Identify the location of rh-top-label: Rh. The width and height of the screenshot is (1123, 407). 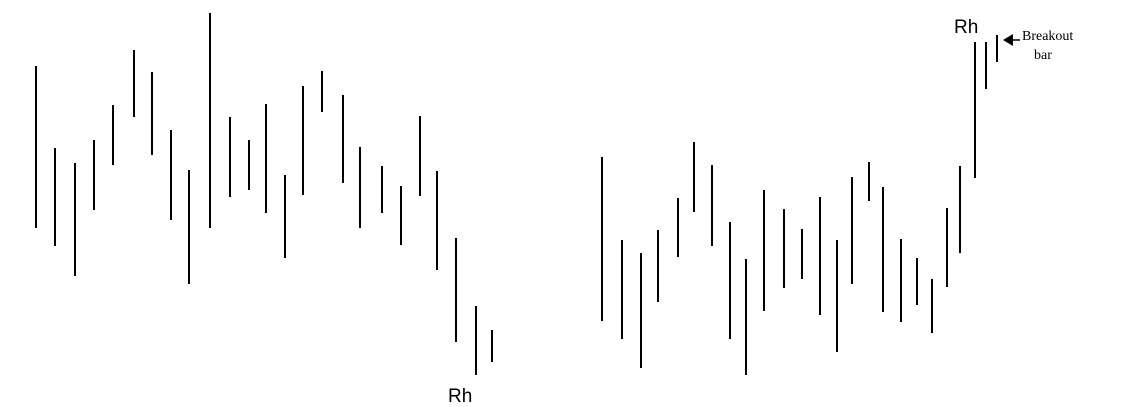
(966, 27).